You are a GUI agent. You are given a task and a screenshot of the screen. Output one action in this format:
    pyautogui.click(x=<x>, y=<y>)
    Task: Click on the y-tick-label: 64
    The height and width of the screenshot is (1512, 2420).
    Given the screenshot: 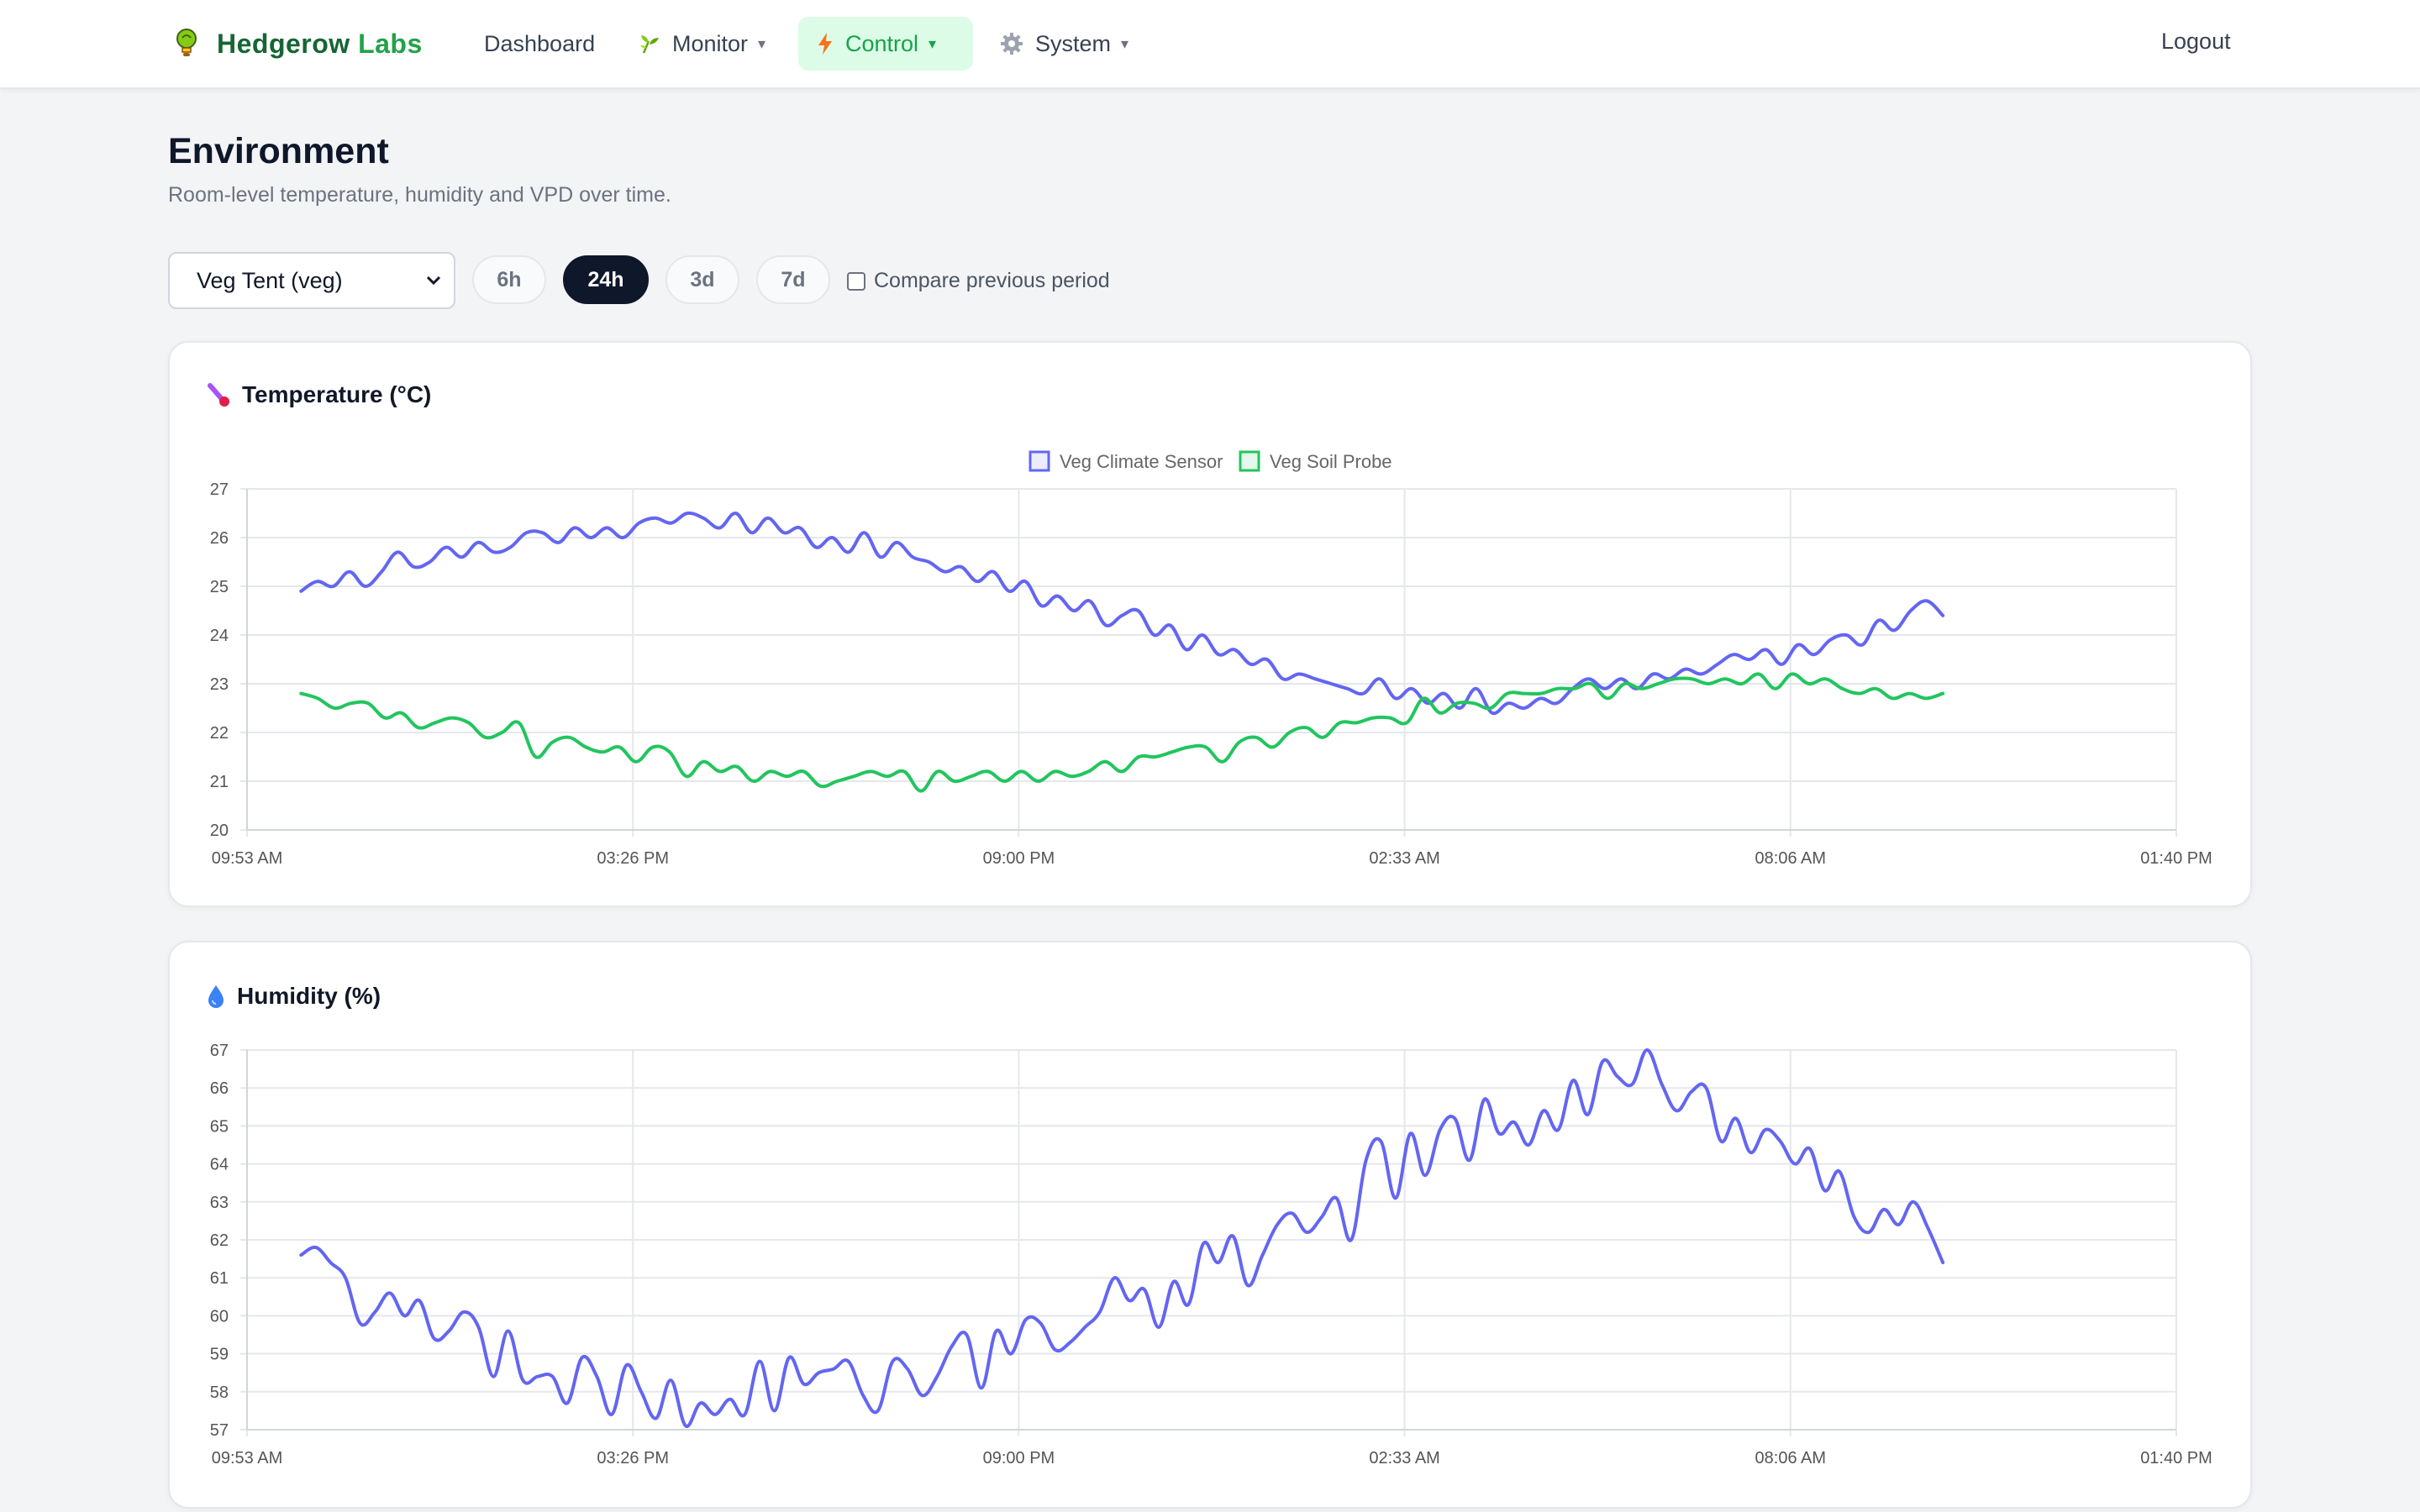 What is the action you would take?
    pyautogui.click(x=219, y=1165)
    